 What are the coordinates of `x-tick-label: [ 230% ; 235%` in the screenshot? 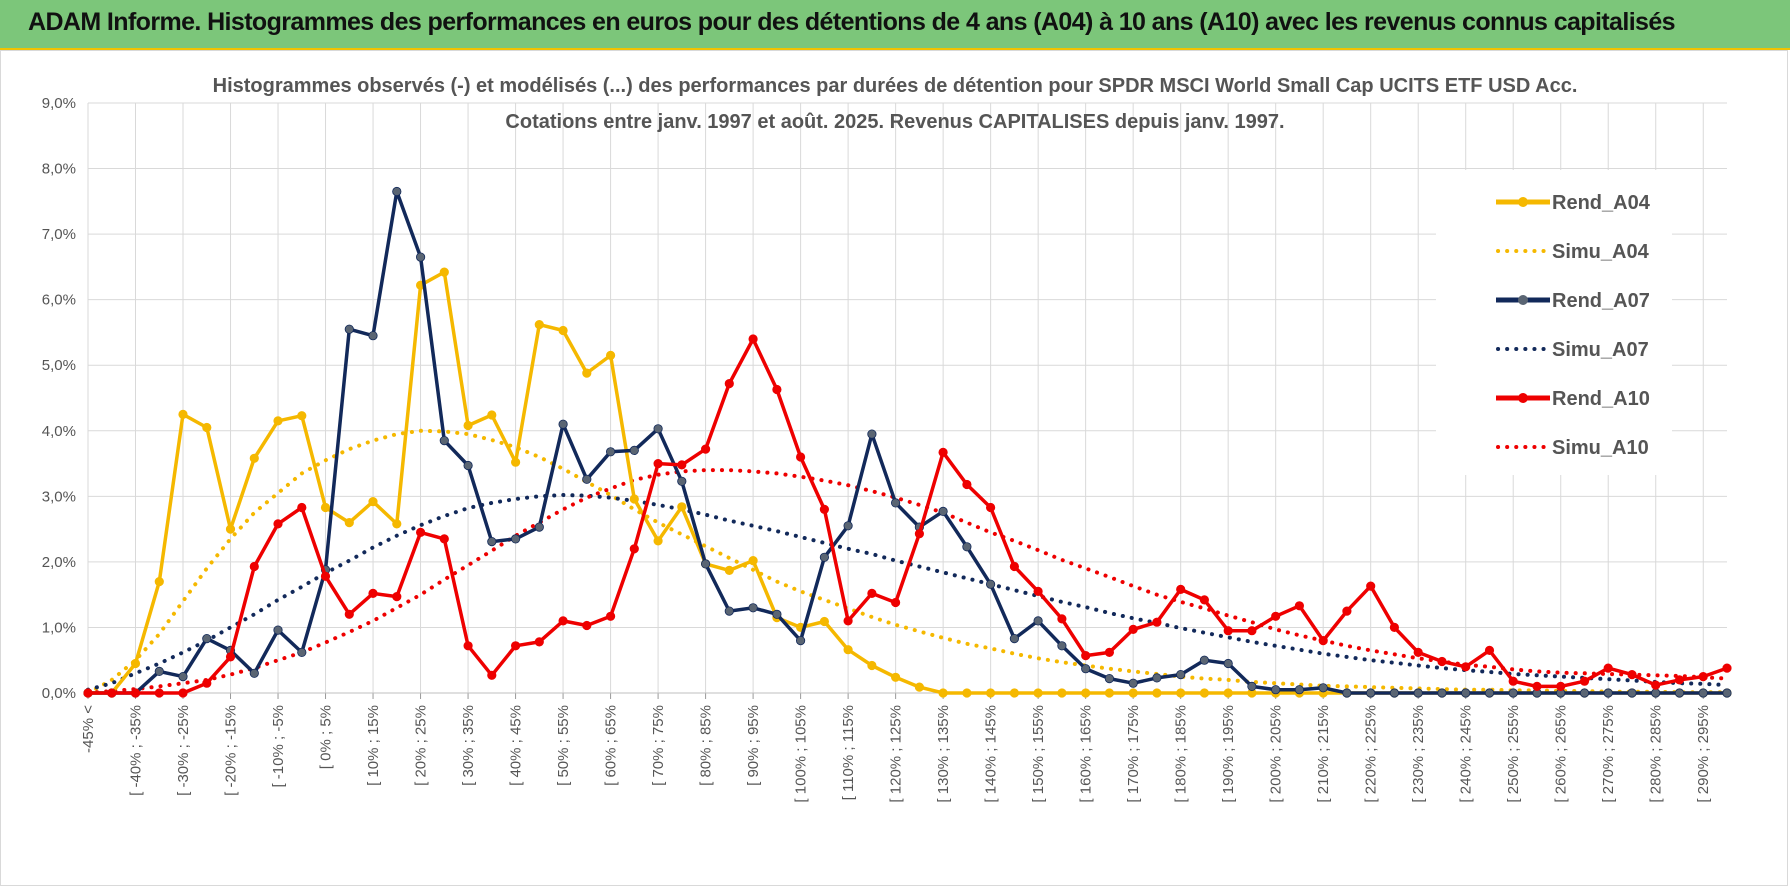 It's located at (1418, 754).